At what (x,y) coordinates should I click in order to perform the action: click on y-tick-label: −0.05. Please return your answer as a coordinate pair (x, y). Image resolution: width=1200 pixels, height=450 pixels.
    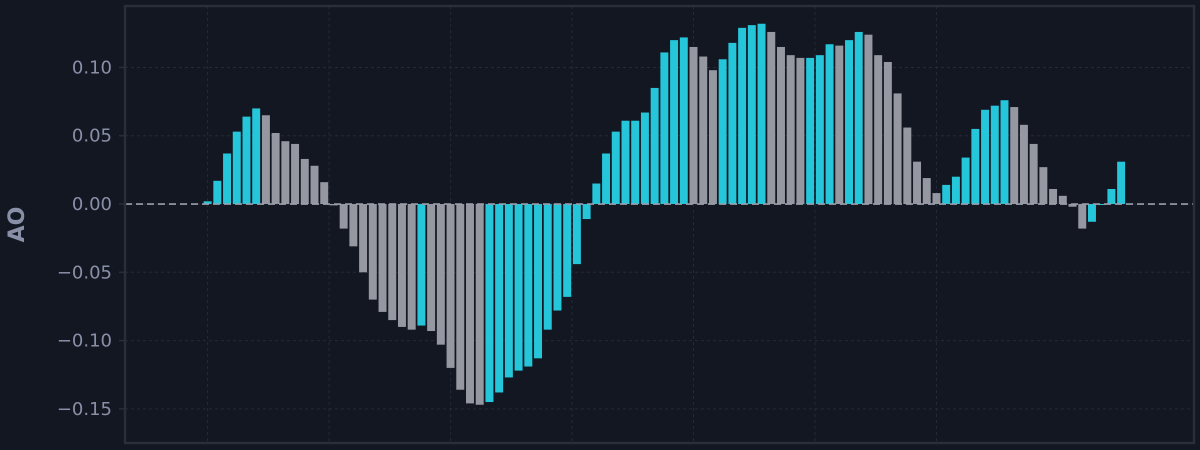
    Looking at the image, I should click on (84, 272).